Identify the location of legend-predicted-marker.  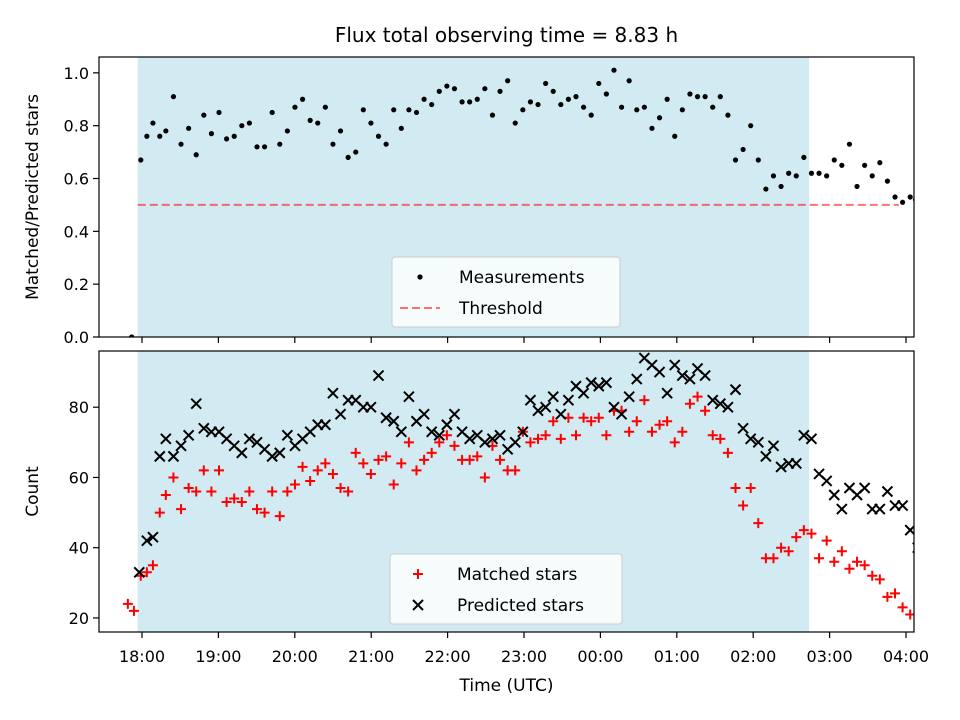
(418, 605).